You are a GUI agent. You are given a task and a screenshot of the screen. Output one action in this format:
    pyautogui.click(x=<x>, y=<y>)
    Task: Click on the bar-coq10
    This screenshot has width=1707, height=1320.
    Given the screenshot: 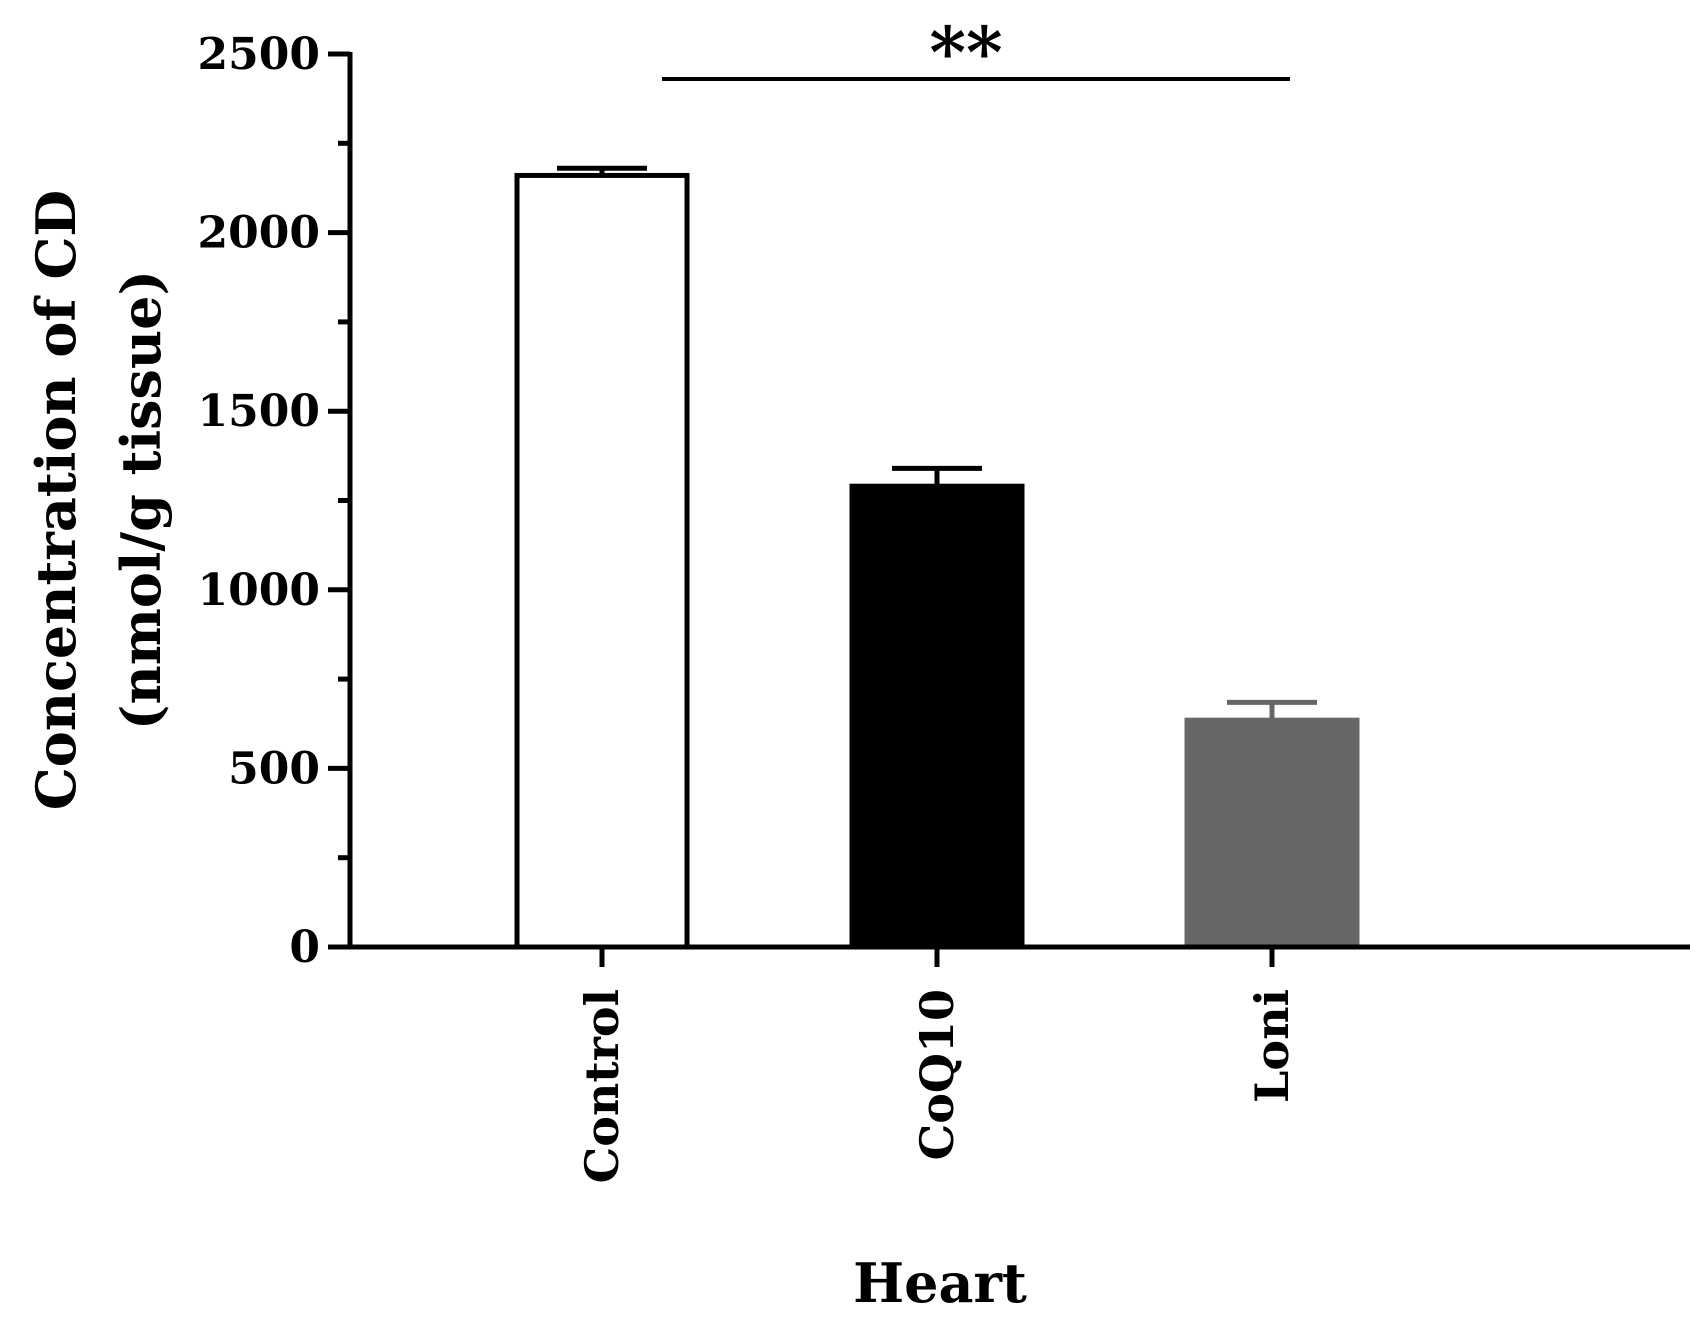 What is the action you would take?
    pyautogui.click(x=937, y=716)
    